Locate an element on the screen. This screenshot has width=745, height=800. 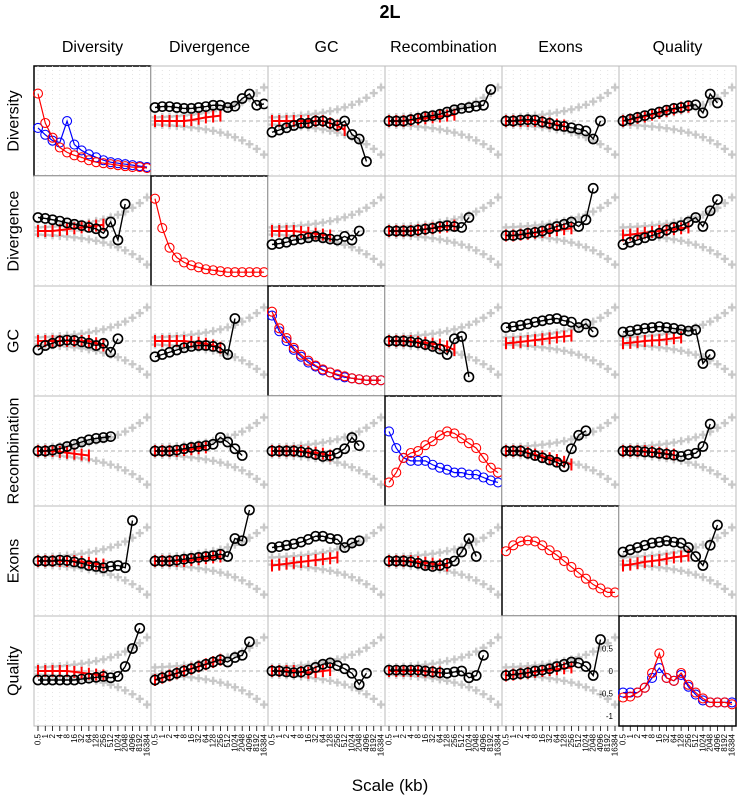
x-tick-label: 32 is located at coordinates (315, 737).